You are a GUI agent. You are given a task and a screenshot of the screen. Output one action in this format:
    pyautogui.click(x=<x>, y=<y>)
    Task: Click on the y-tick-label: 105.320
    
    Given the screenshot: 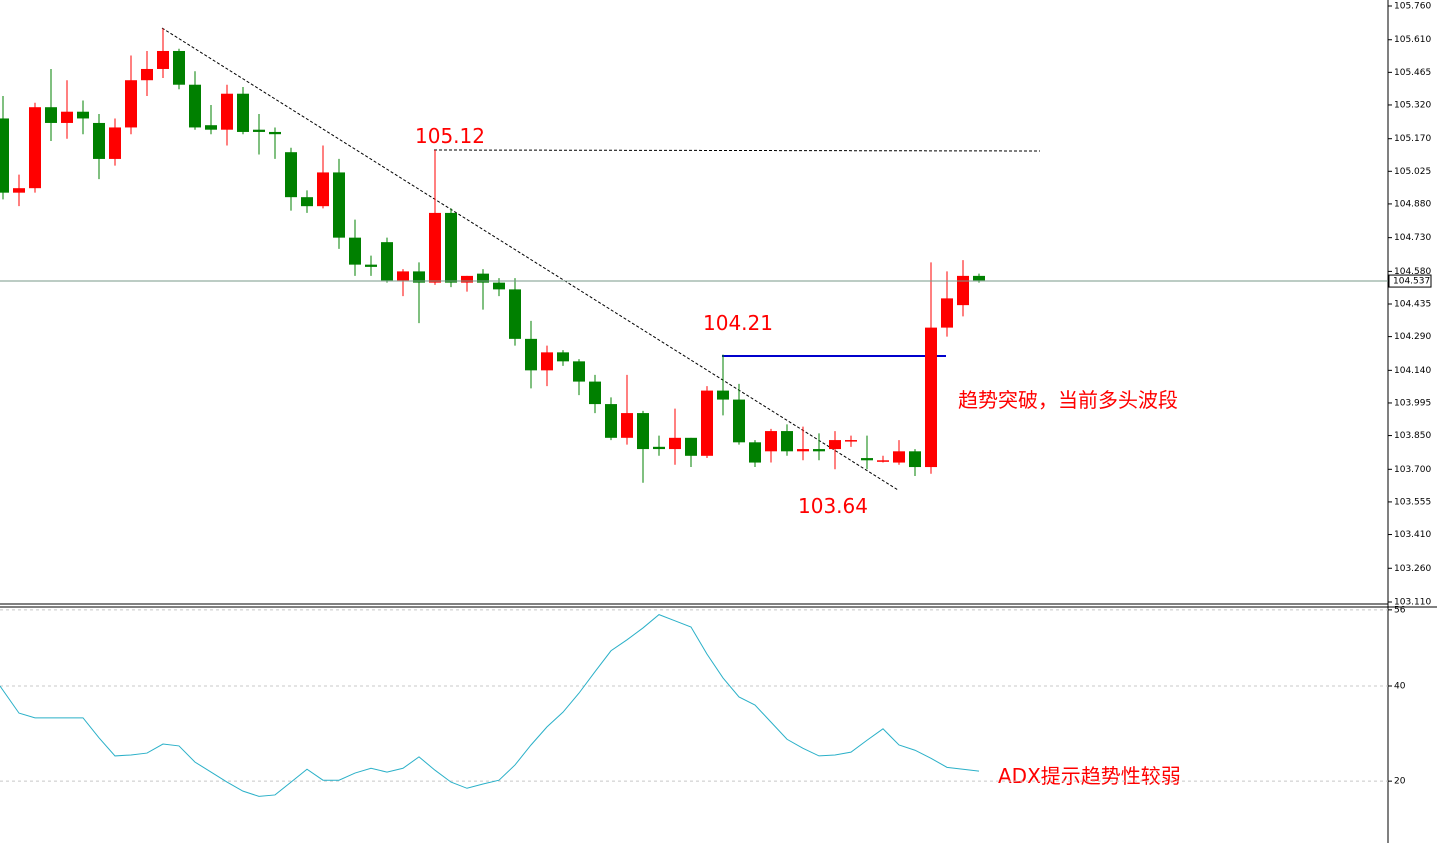 What is the action you would take?
    pyautogui.click(x=1412, y=105)
    